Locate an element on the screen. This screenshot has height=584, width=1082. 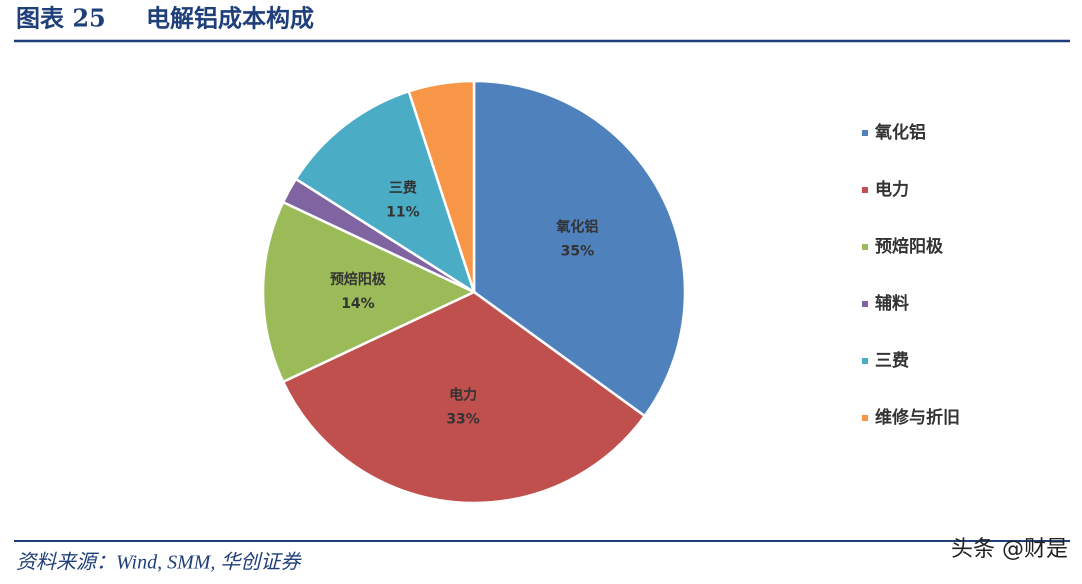
slice-value: 11% is located at coordinates (403, 212).